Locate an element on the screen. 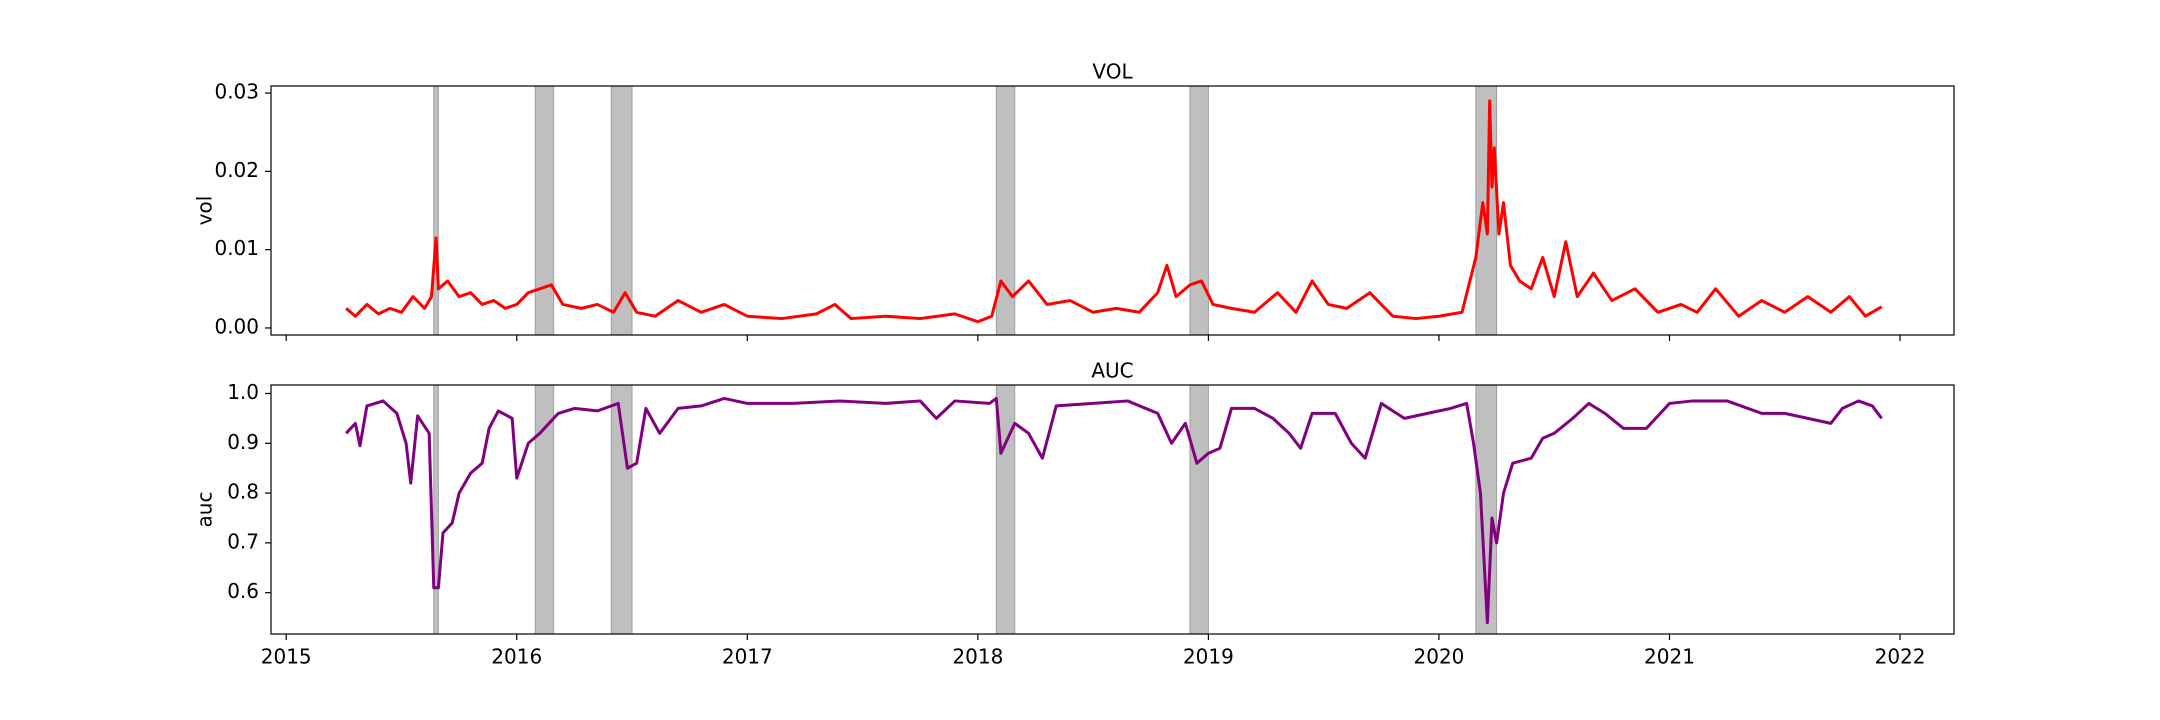 This screenshot has width=2160, height=720. chart-title: VOL is located at coordinates (1112, 72).